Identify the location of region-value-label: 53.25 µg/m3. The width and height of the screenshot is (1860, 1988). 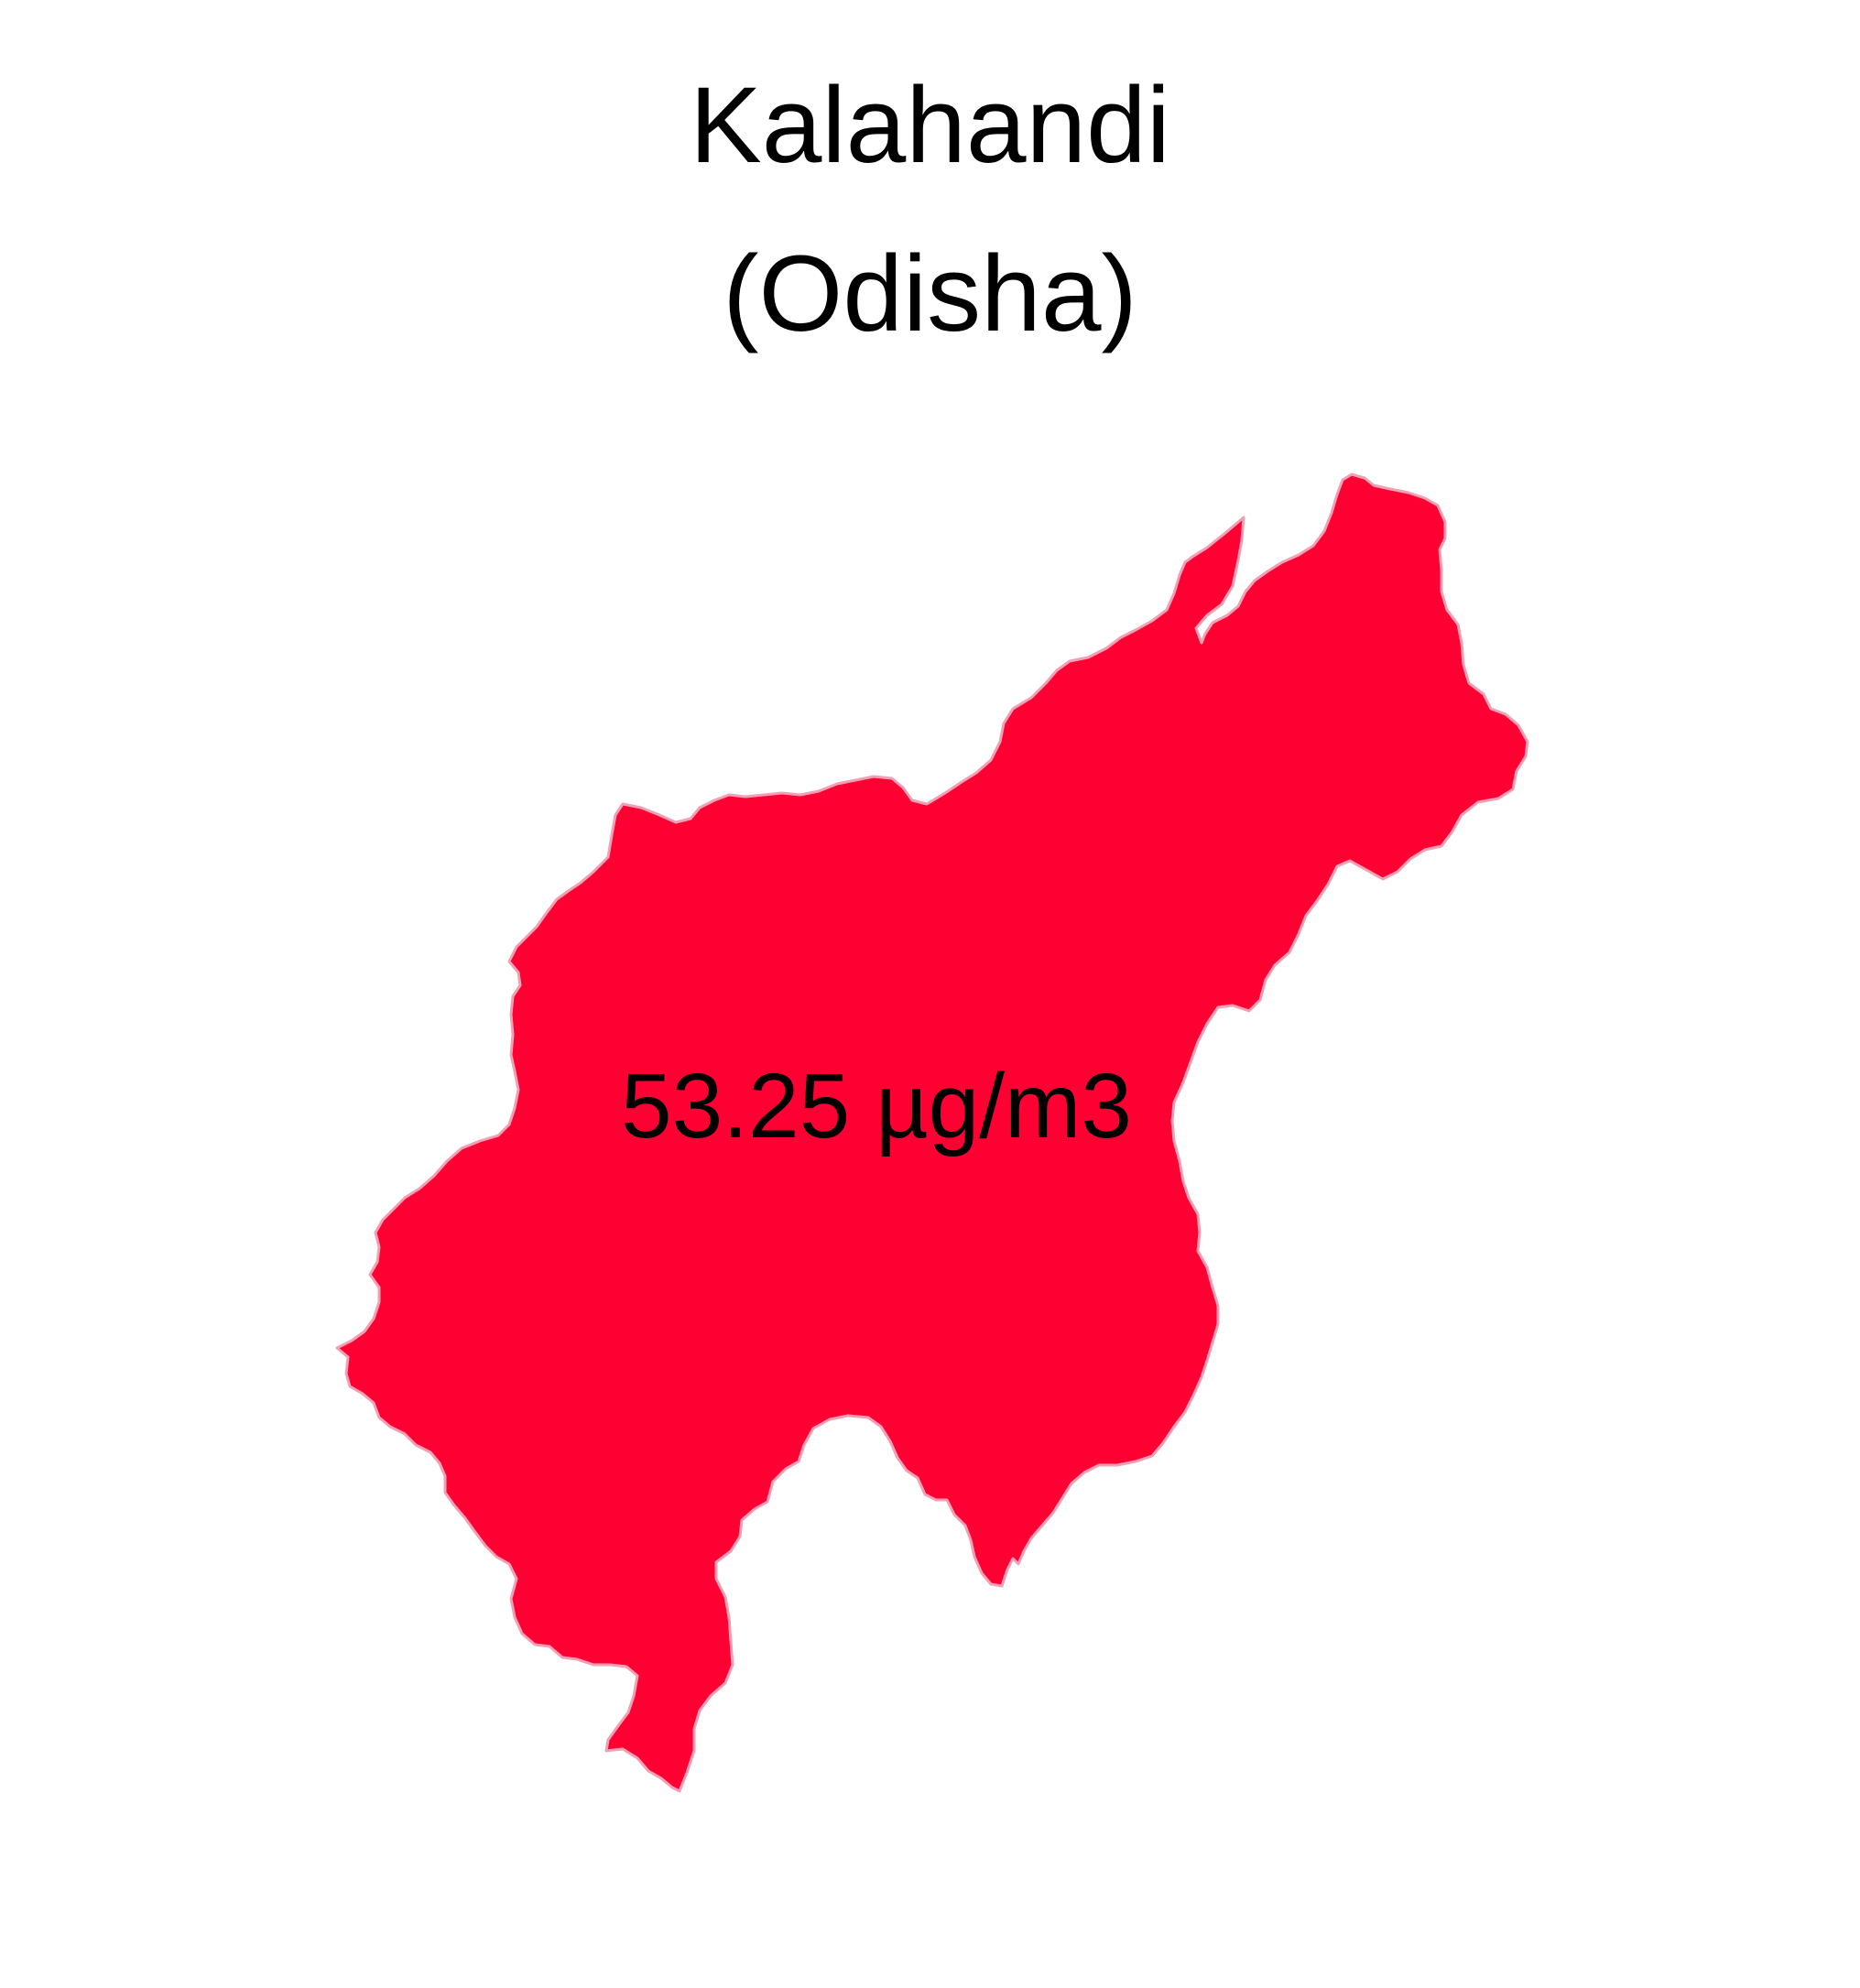
(876, 1106).